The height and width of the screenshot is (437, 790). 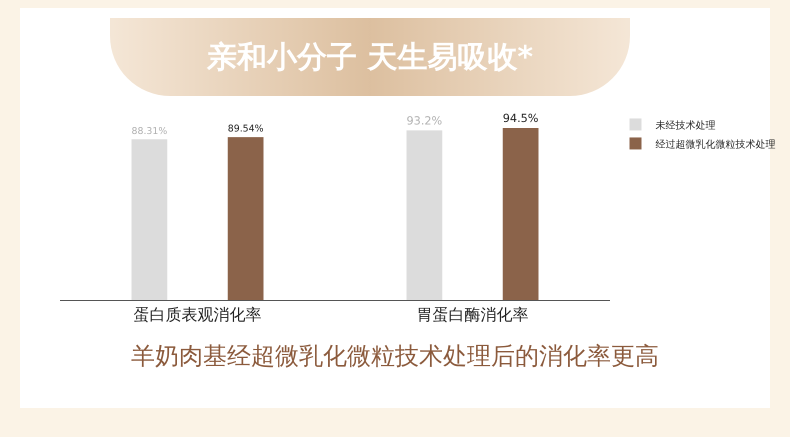 I want to click on data-label: 89.54%, so click(x=246, y=129).